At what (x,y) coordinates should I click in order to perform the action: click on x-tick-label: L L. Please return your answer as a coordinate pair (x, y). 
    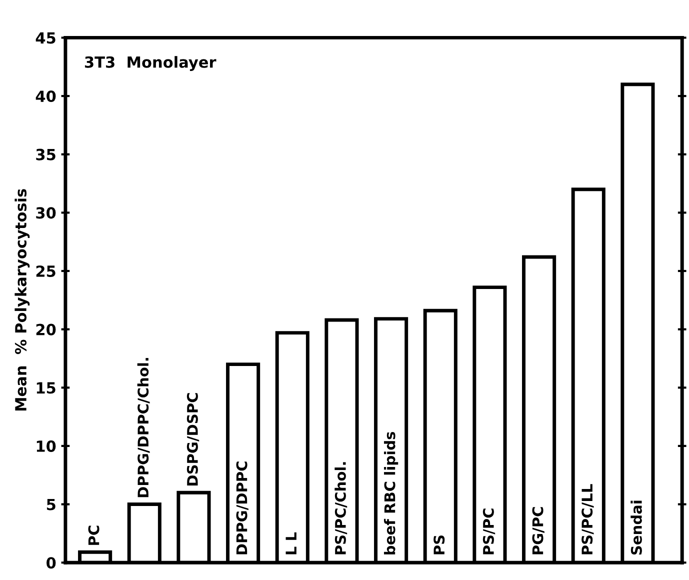
    Looking at the image, I should click on (291, 543).